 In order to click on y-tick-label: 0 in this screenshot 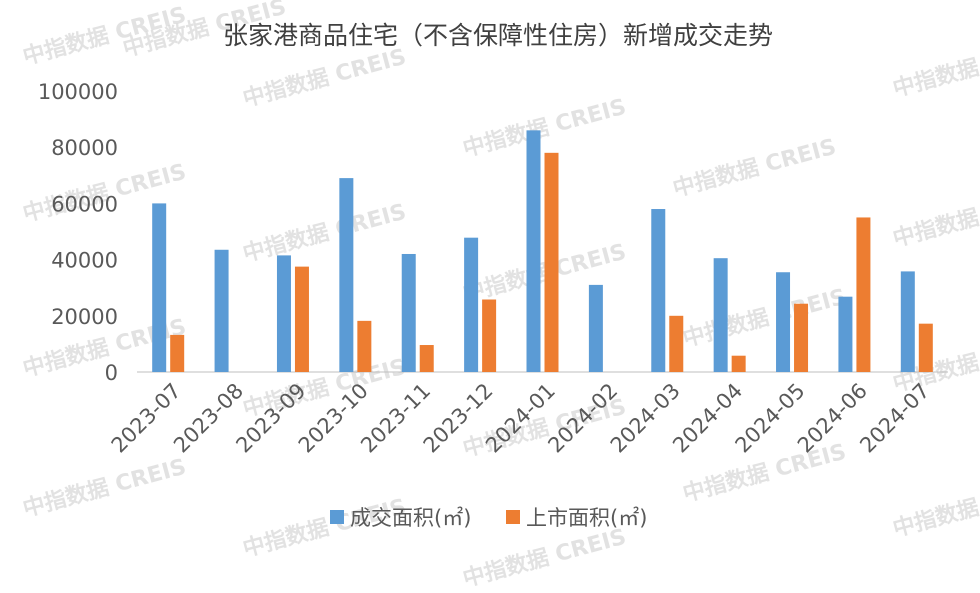, I will do `click(111, 373)`.